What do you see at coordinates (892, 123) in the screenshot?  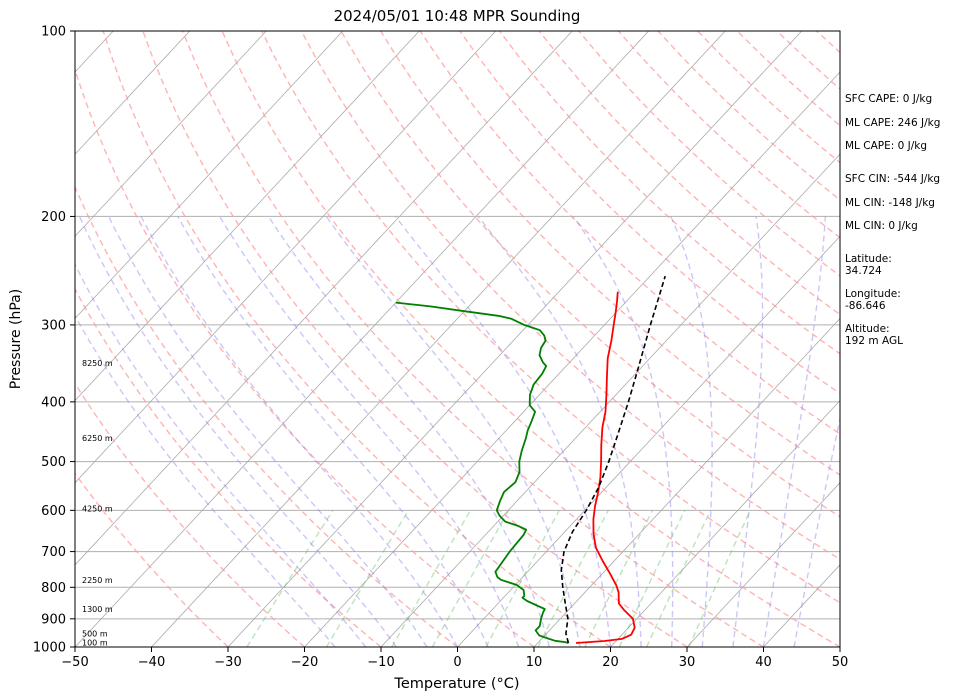 I see `ml-cape-text: ML CAPE: 246 J/kg` at bounding box center [892, 123].